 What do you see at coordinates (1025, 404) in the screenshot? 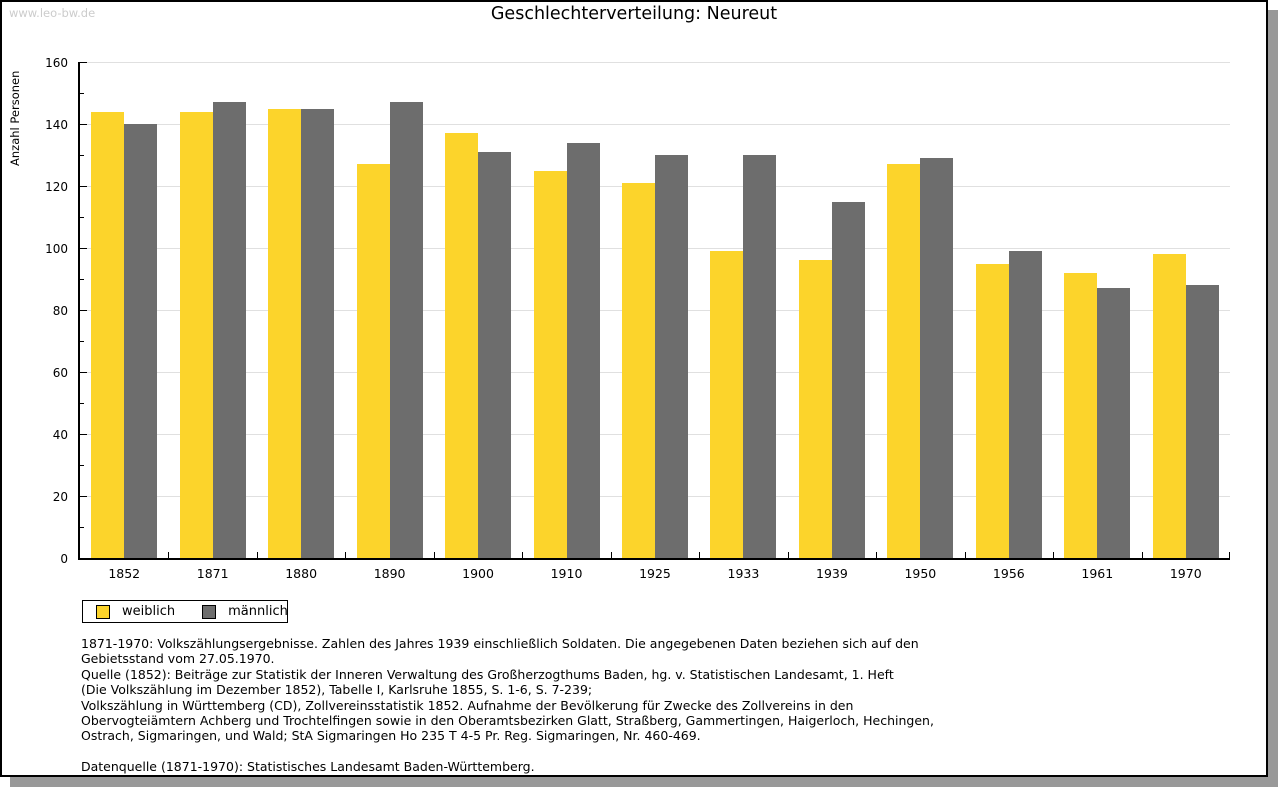
I see `bar-1956-männlich` at bounding box center [1025, 404].